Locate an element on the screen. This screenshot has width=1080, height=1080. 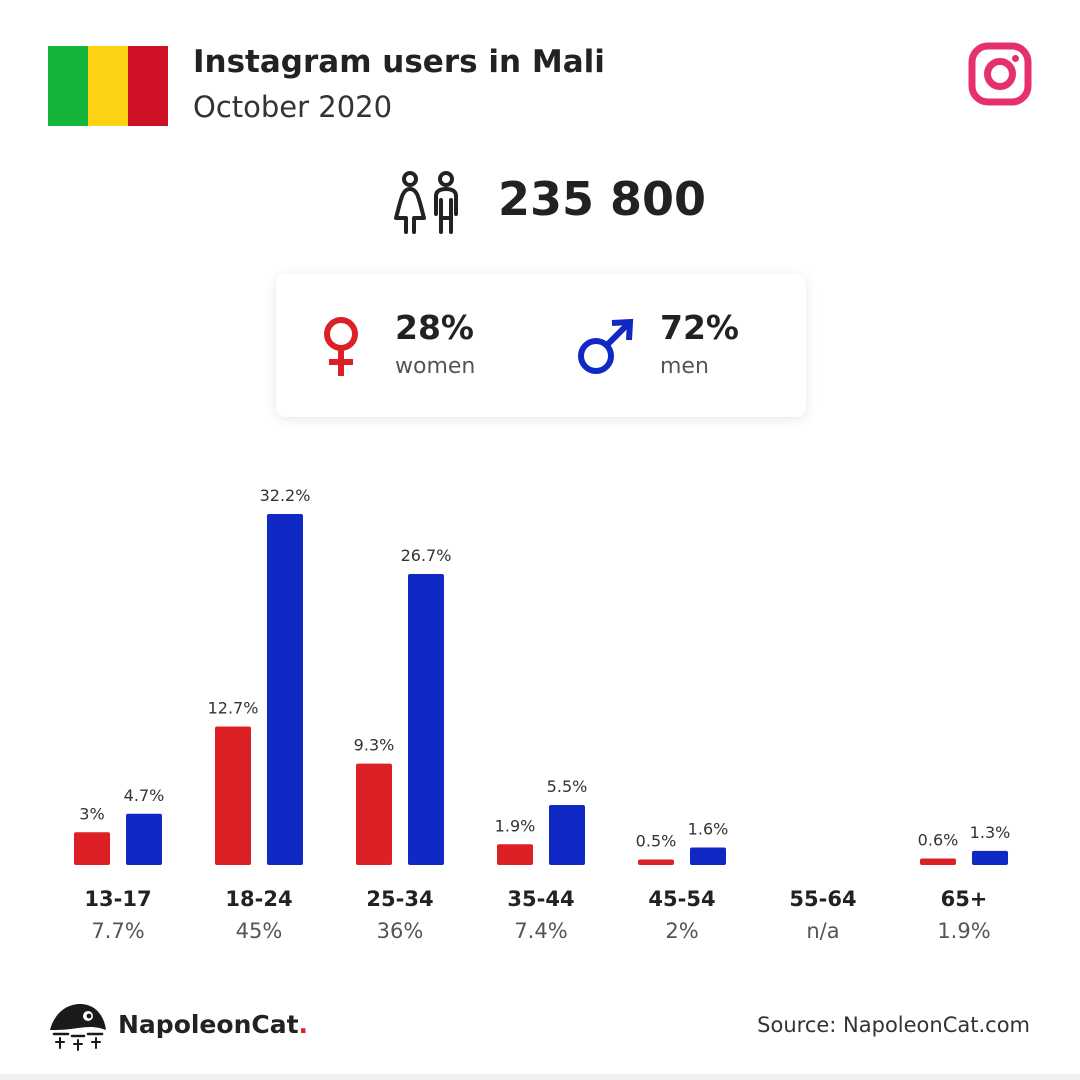
data-label-women-45-54: 0.5% is located at coordinates (656, 841).